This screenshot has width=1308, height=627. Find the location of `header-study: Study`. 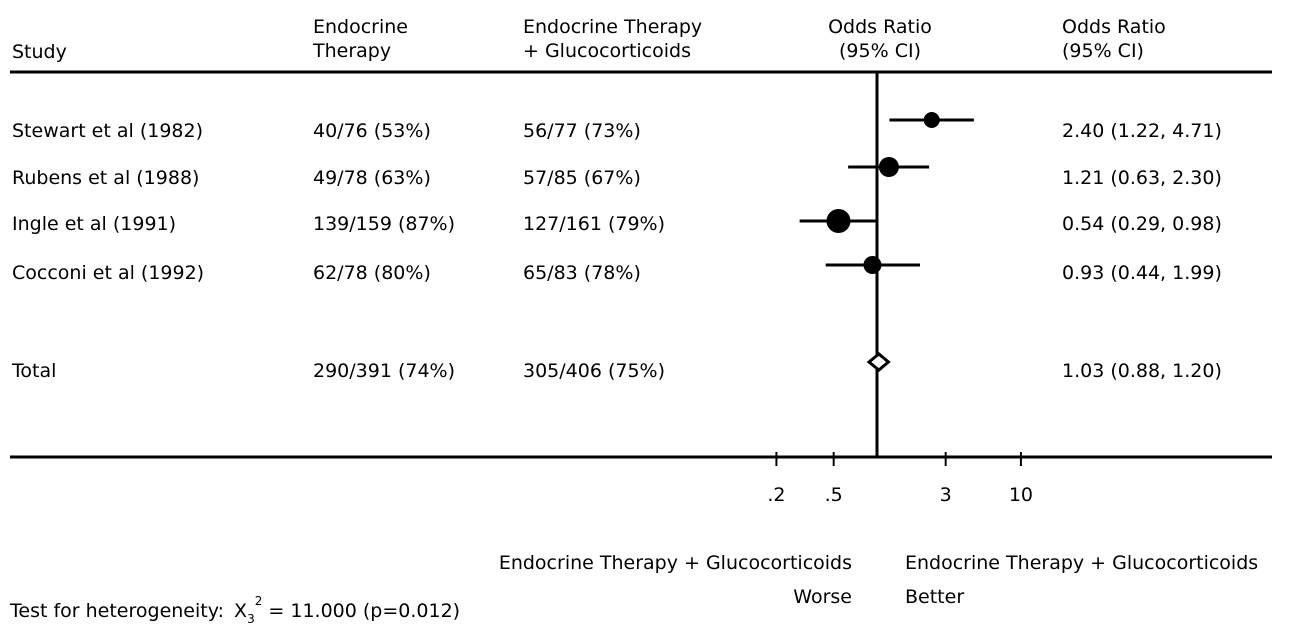

header-study: Study is located at coordinates (39, 52).